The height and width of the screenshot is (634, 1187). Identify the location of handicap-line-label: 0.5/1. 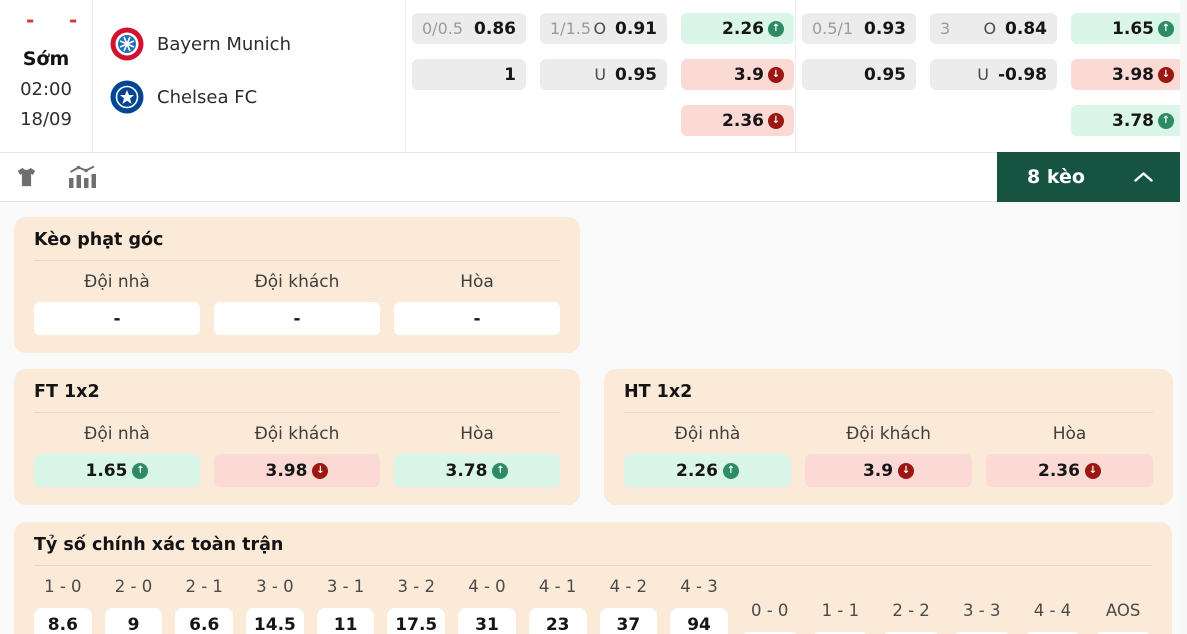
(833, 28).